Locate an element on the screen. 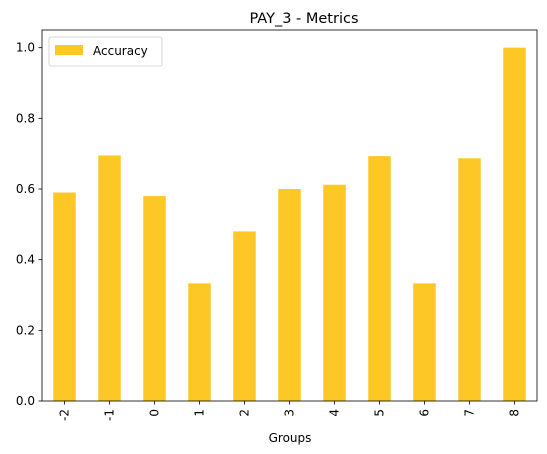 Image resolution: width=547 pixels, height=454 pixels. y-tick-label: 0.0 is located at coordinates (25, 401).